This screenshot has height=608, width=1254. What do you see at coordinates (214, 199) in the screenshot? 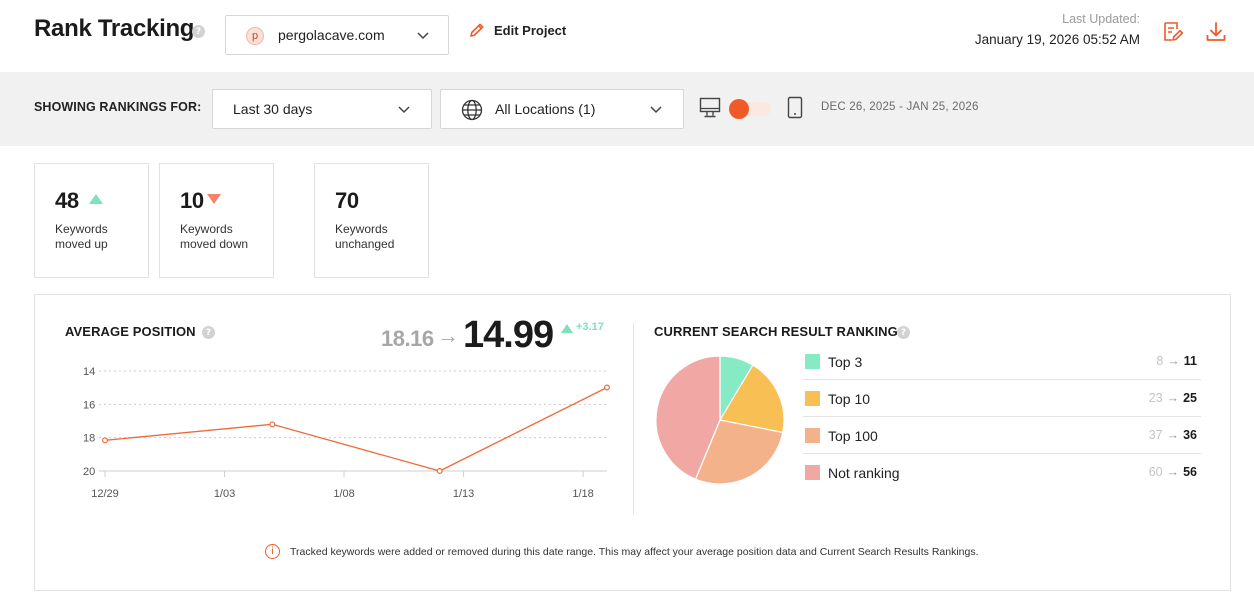
I see `arrow-down-icon` at bounding box center [214, 199].